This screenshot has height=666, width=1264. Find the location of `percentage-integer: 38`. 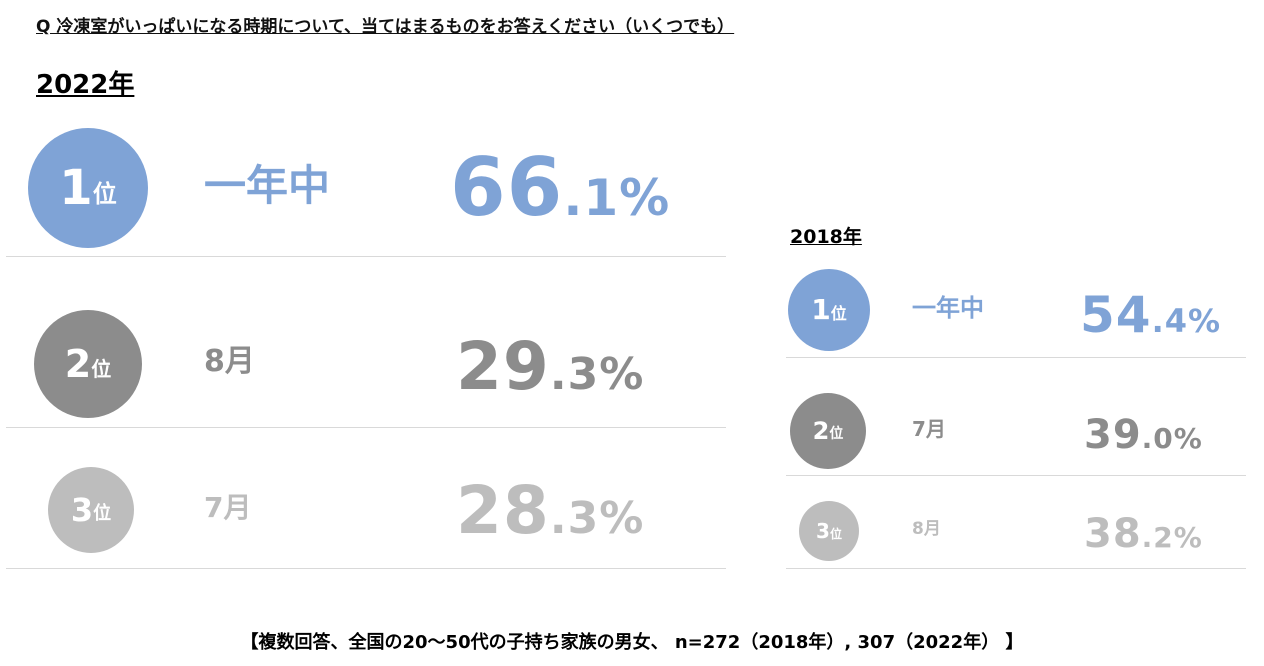

percentage-integer: 38 is located at coordinates (1113, 534).